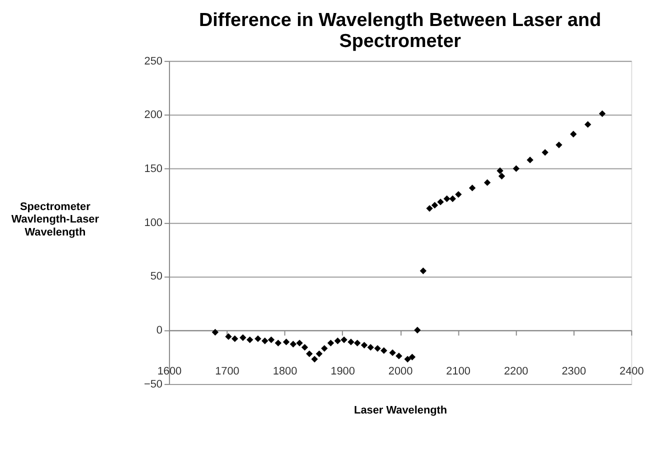 The width and height of the screenshot is (659, 456). I want to click on y-tick-label: 50, so click(156, 276).